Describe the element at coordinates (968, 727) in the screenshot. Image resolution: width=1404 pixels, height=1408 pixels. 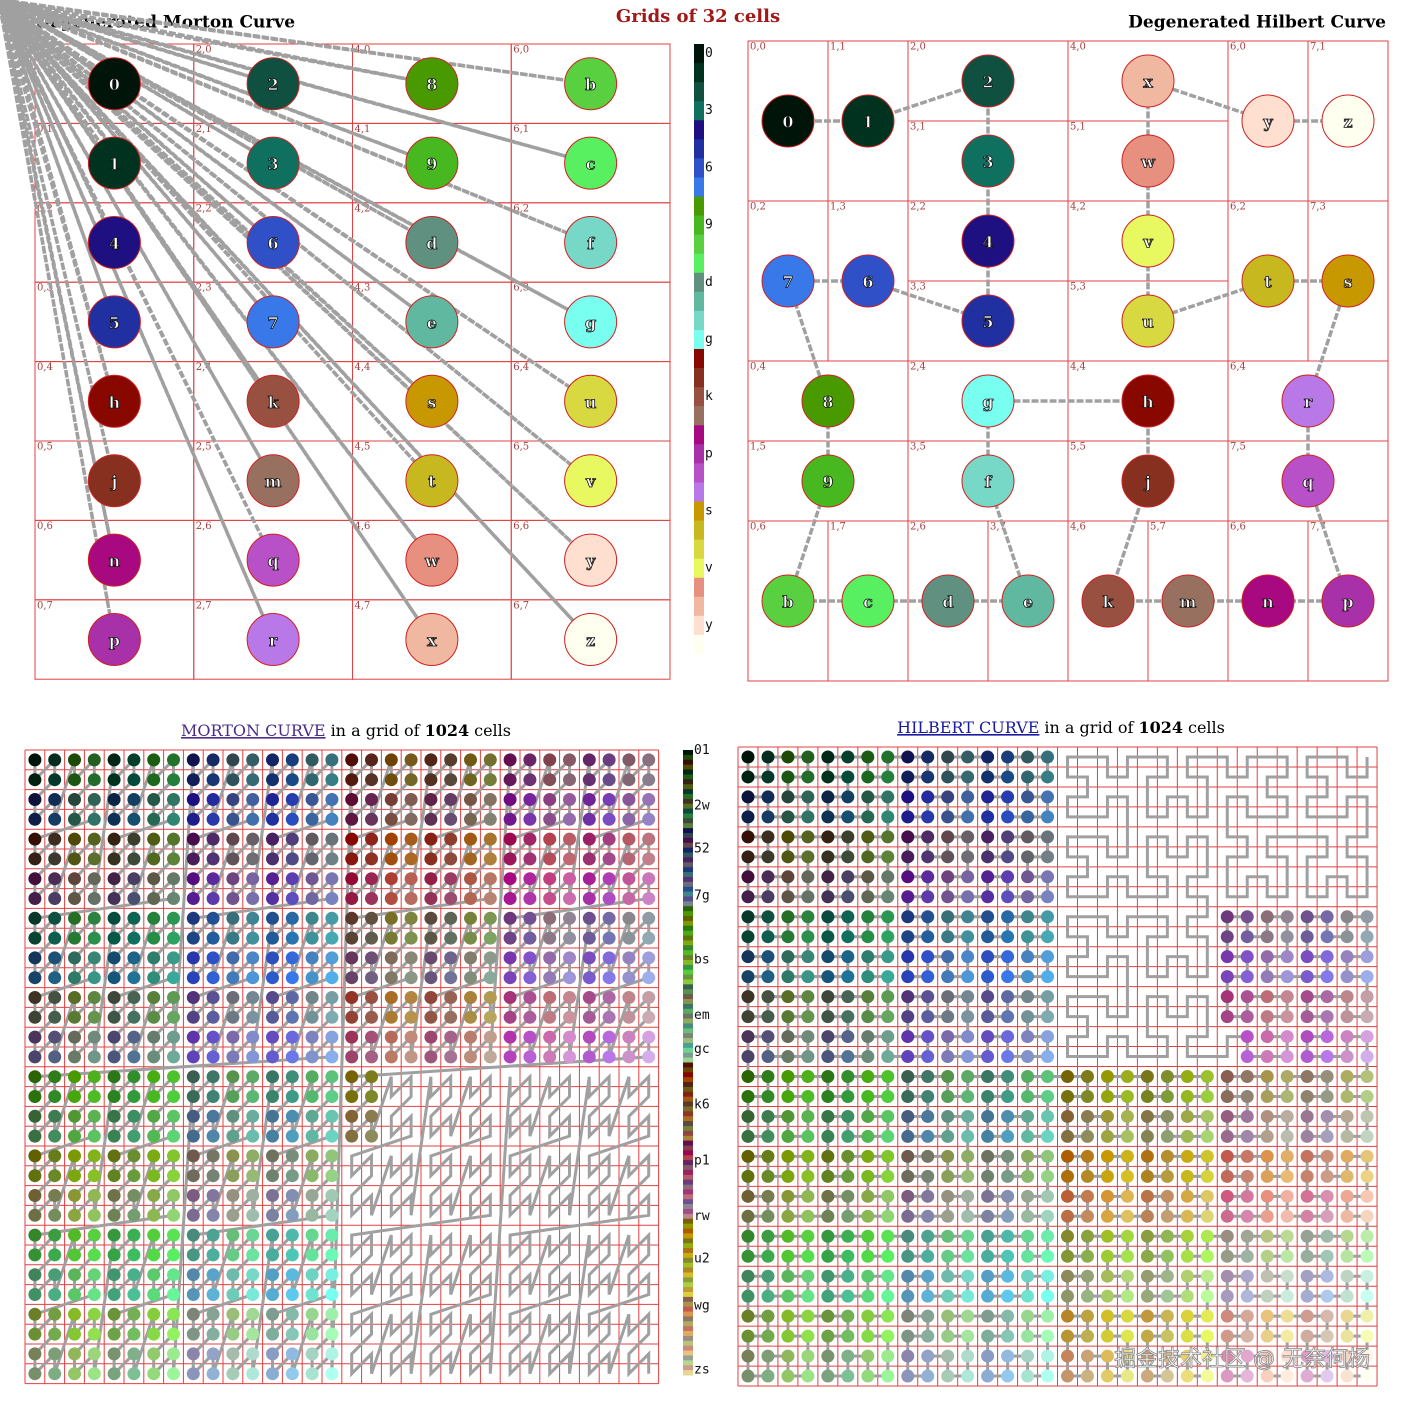
I see `link: HILBERT CURVE` at that location.